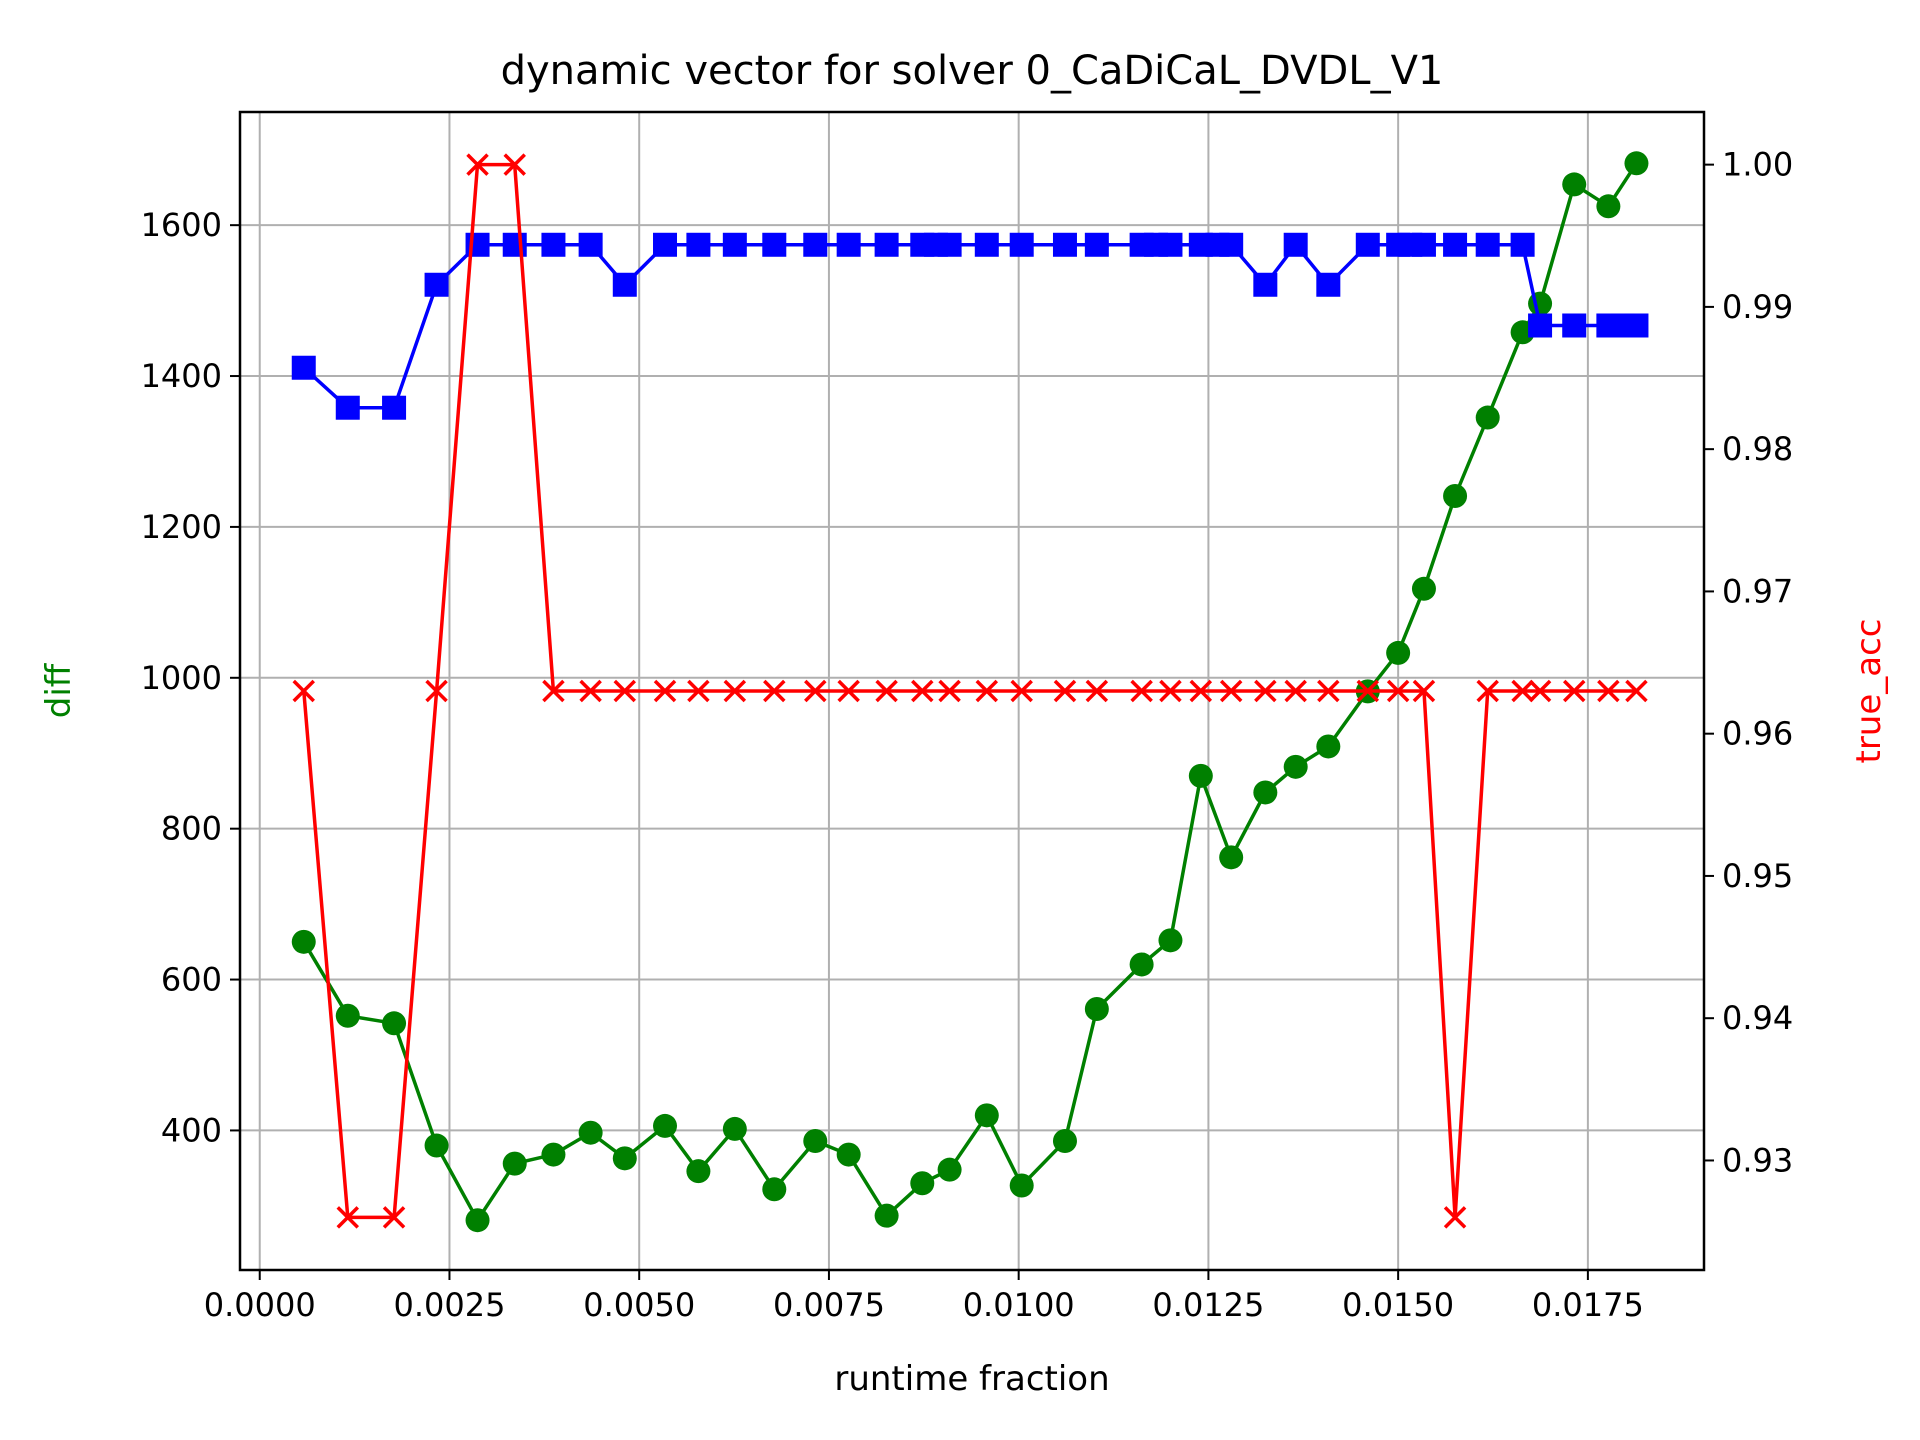 The height and width of the screenshot is (1440, 1920). What do you see at coordinates (191, 829) in the screenshot?
I see `y-tick-label: 800` at bounding box center [191, 829].